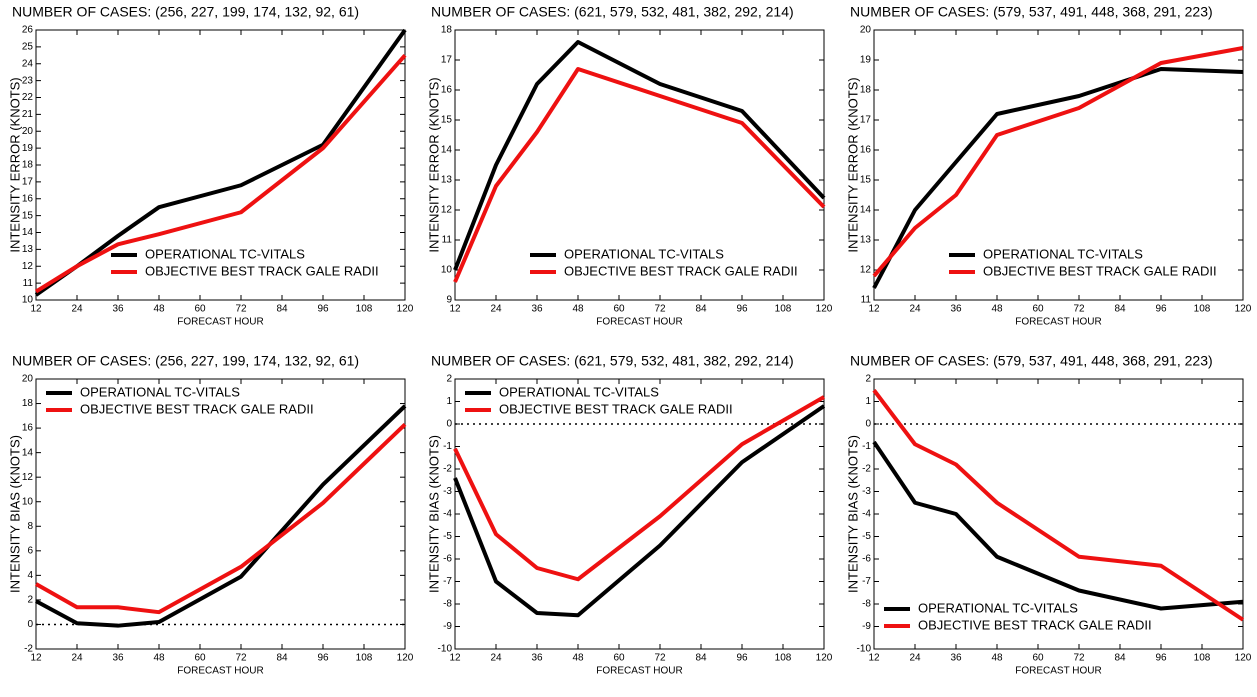  What do you see at coordinates (1063, 253) in the screenshot?
I see `legend-label: OPERATIONAL TC-VITALS` at bounding box center [1063, 253].